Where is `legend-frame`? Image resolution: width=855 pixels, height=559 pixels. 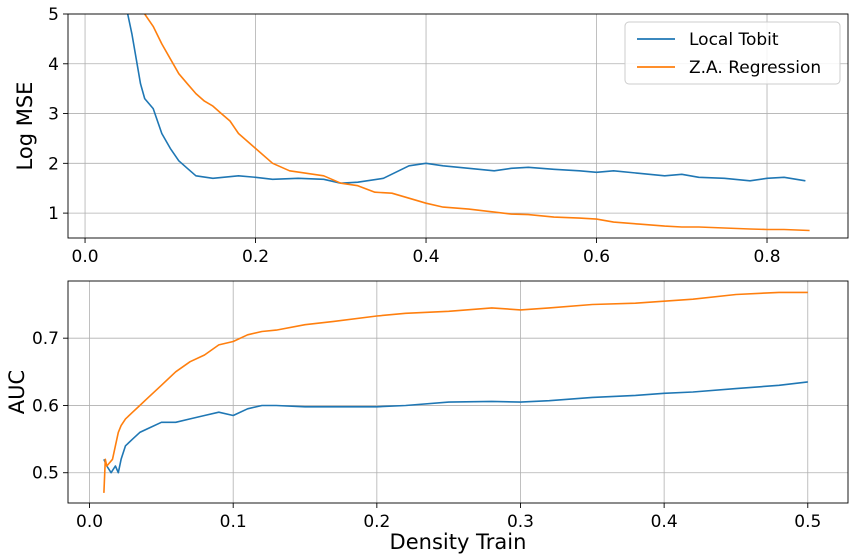 legend-frame is located at coordinates (732, 53).